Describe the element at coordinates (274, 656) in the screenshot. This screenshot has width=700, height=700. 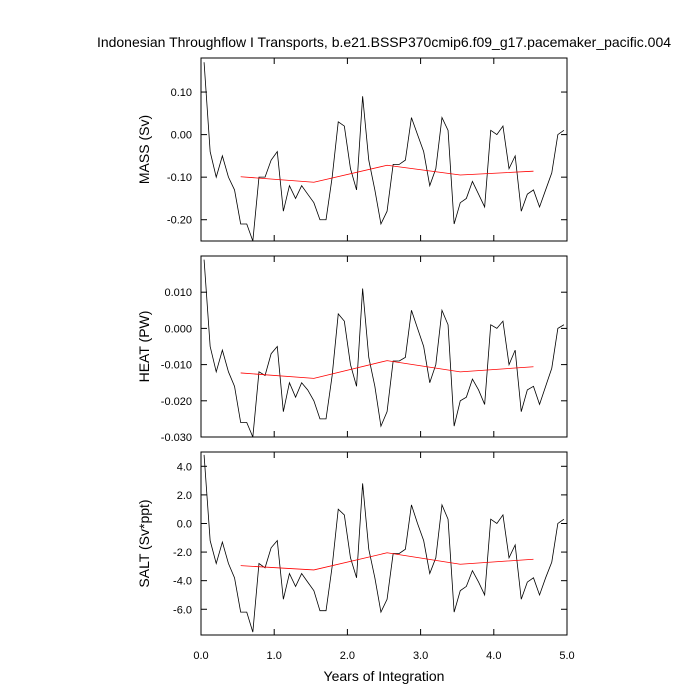
I see `x-tick-label: 1.0` at that location.